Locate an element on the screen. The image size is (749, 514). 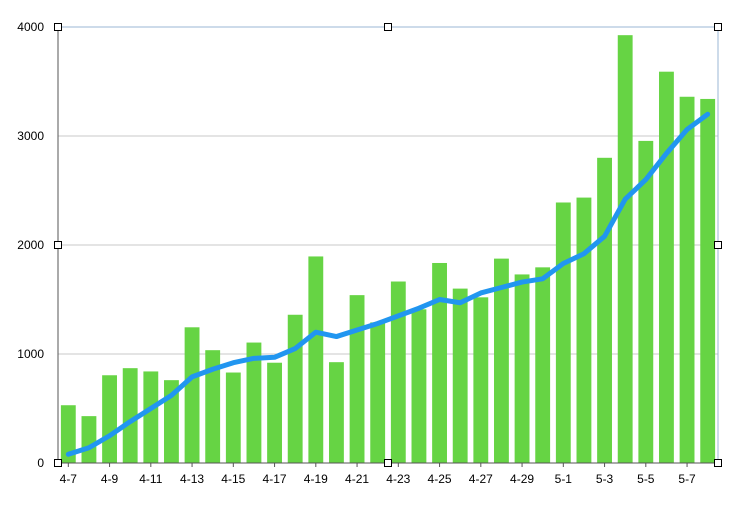
x-tick-label-5-1: 5-1 is located at coordinates (564, 479).